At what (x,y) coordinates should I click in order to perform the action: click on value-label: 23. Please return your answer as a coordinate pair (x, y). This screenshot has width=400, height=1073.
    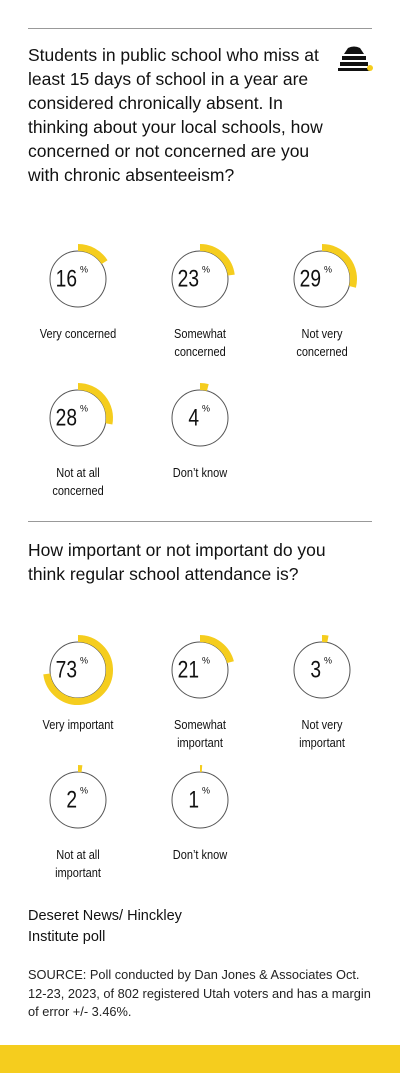
    Looking at the image, I should click on (188, 278).